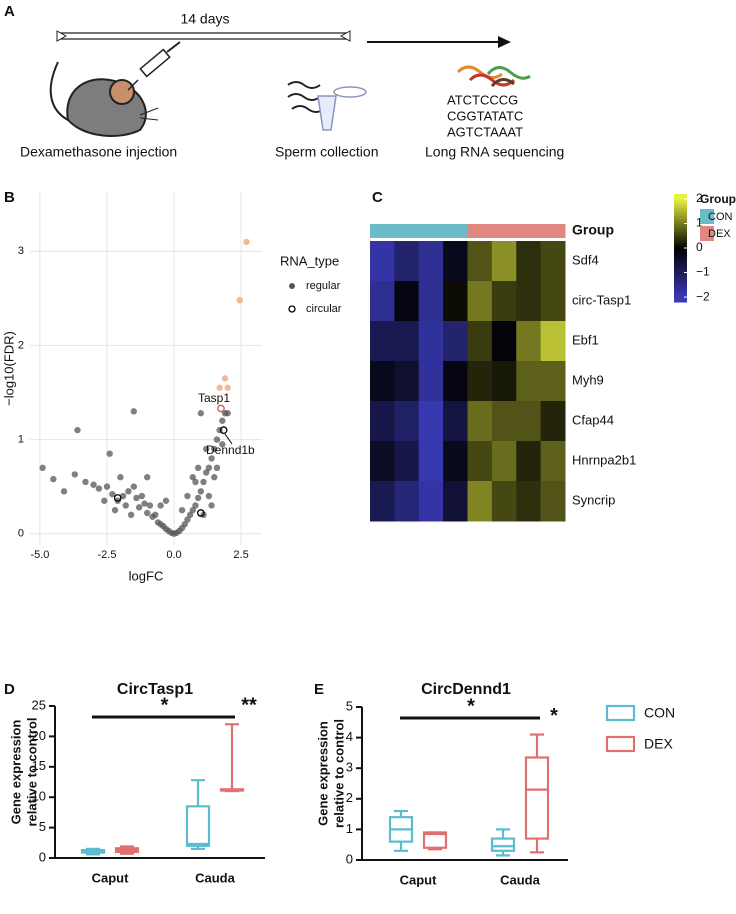  I want to click on panel-label: B, so click(9, 197).